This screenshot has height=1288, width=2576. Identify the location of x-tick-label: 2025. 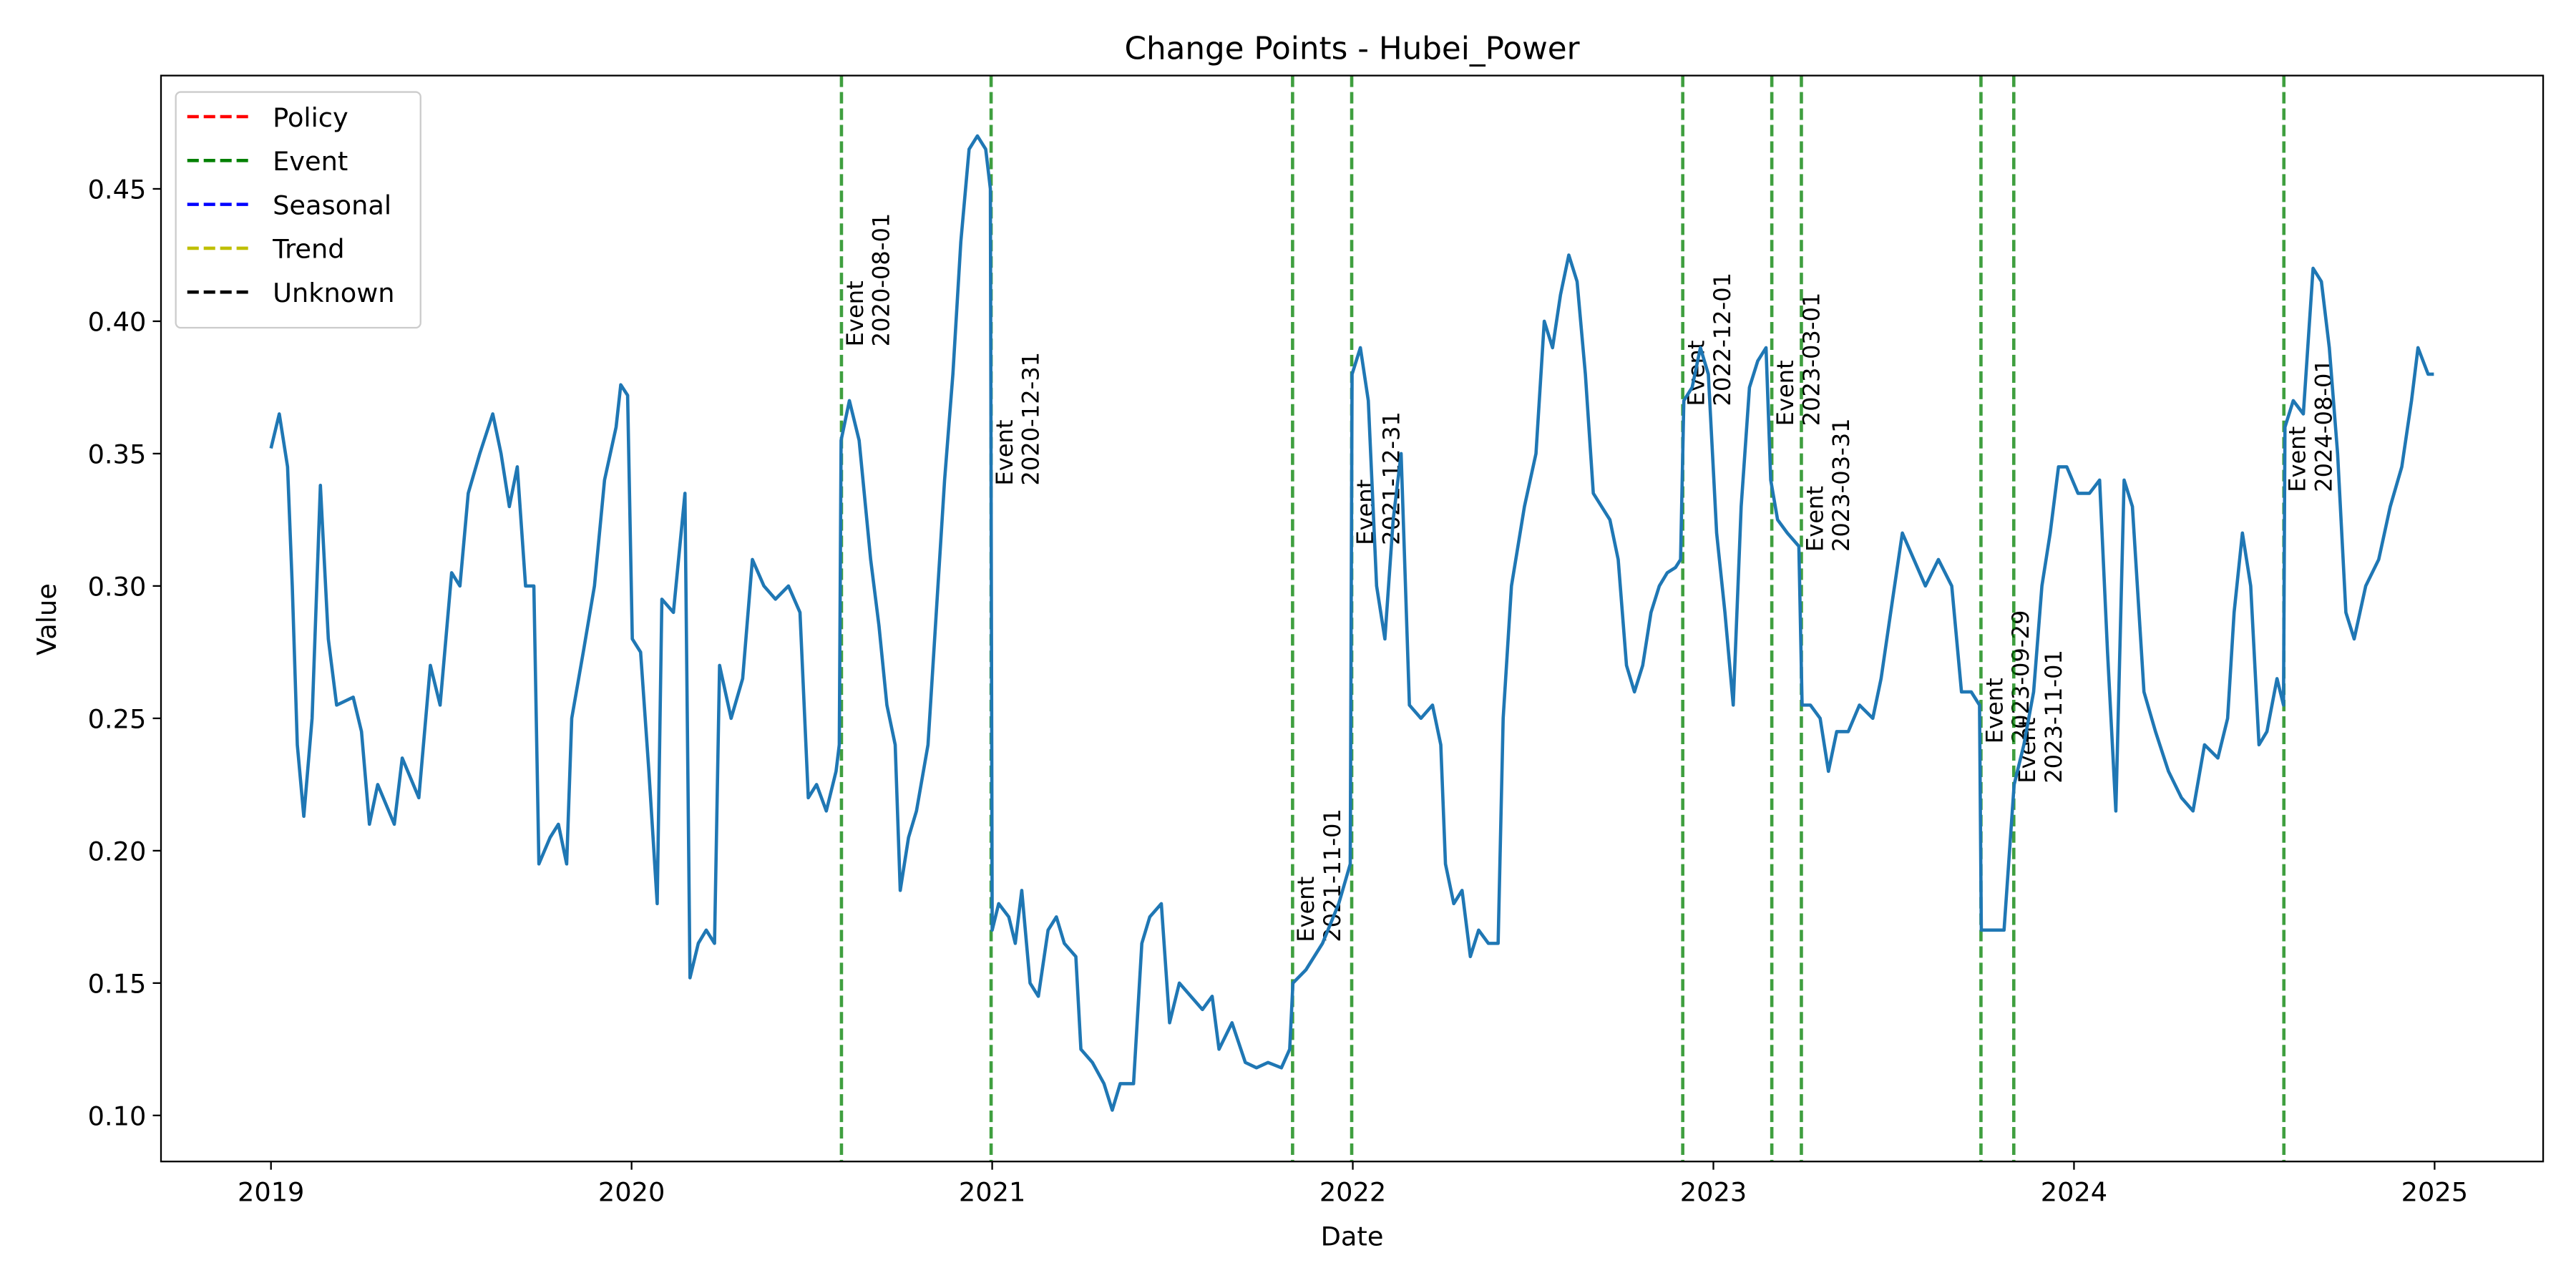
(2434, 1191).